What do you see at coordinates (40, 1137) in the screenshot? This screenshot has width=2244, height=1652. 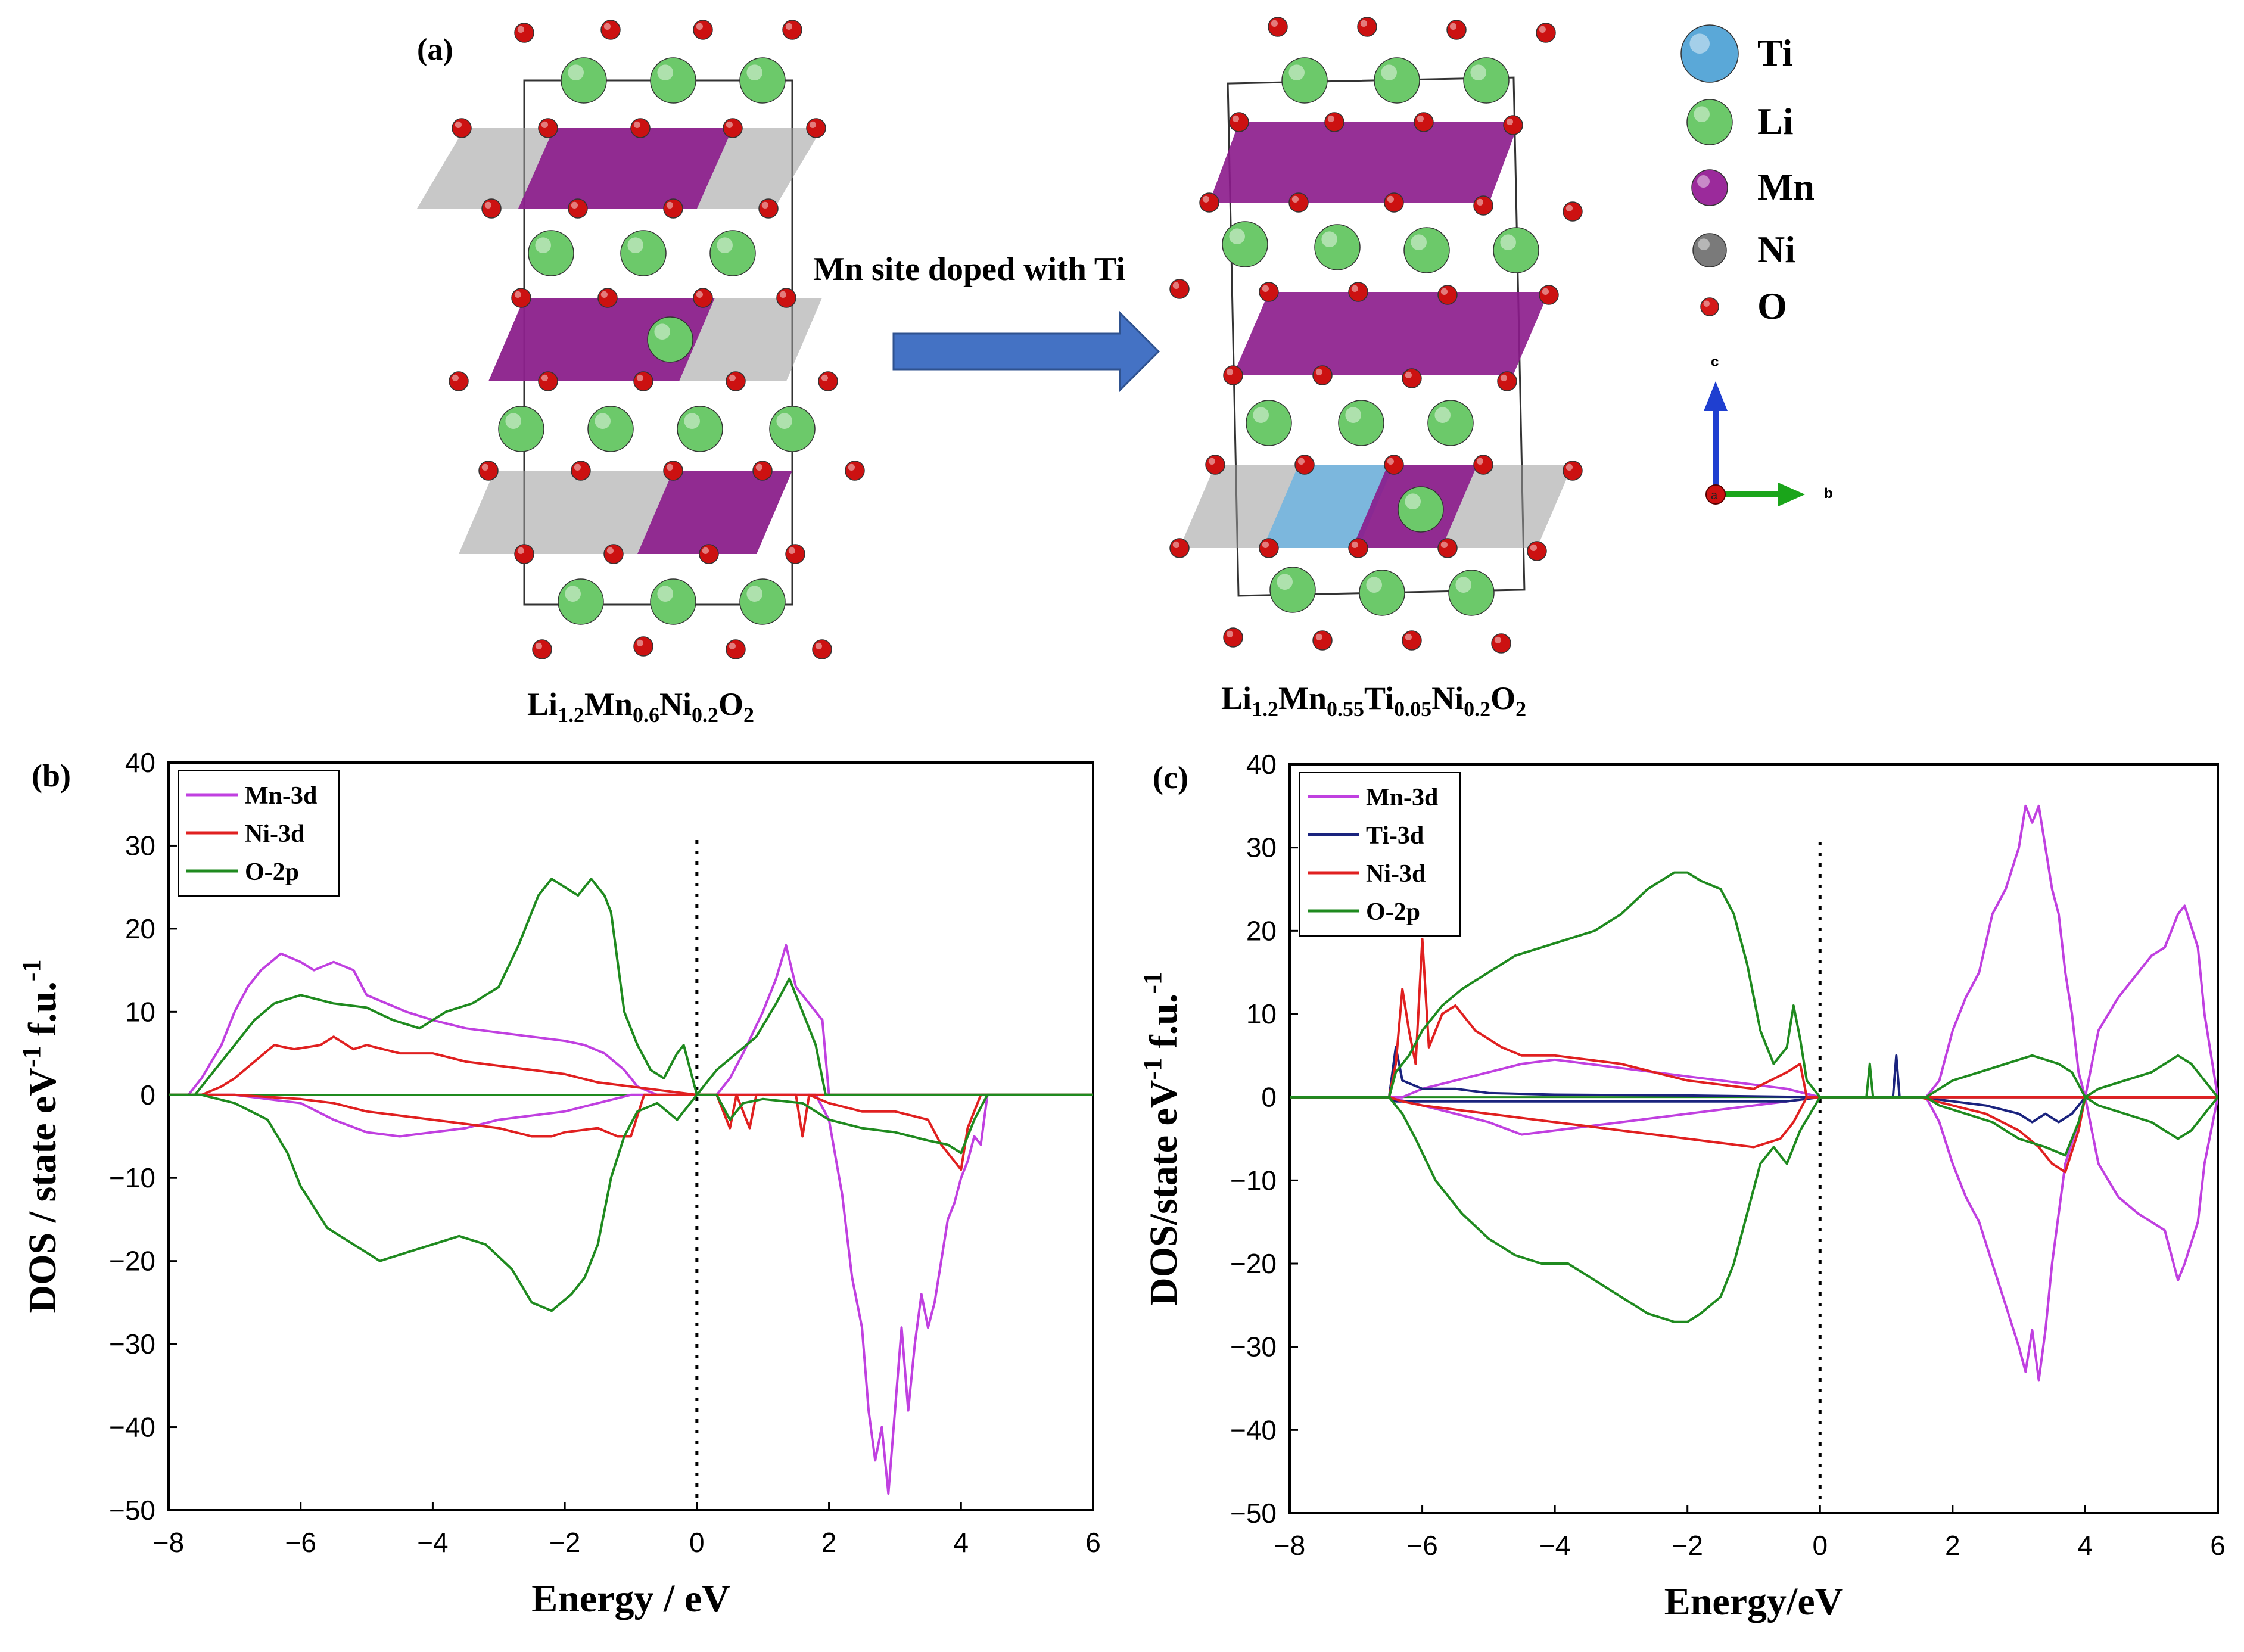 I see `y-axis-label: DOS / state eV-1 f.u.-1` at bounding box center [40, 1137].